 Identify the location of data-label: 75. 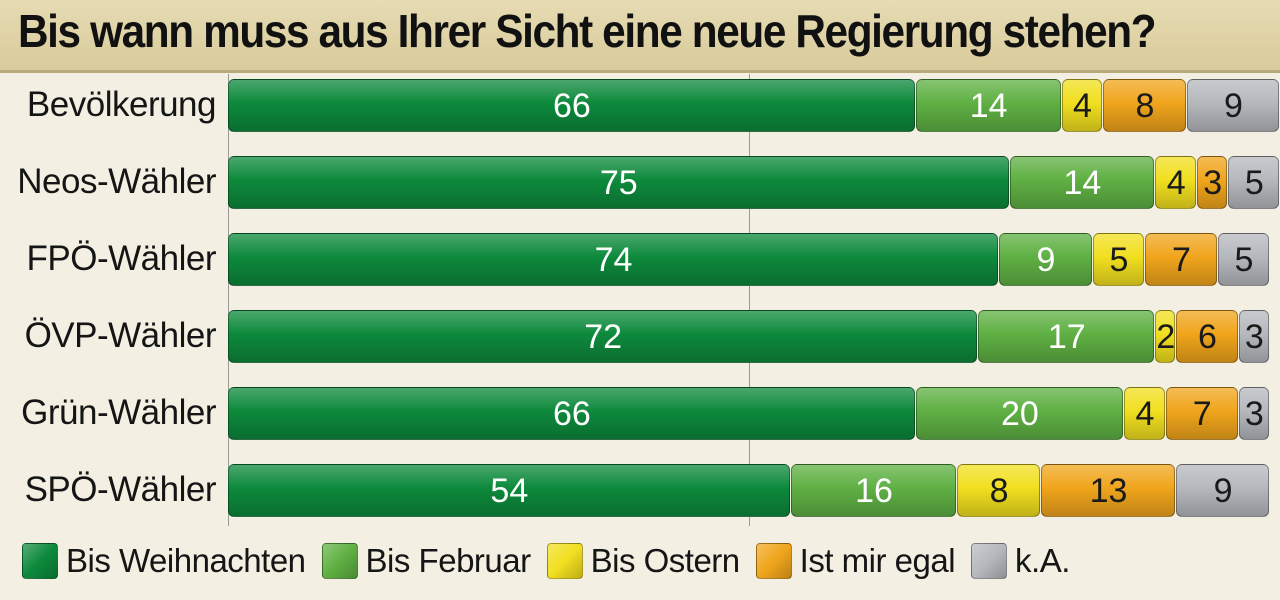
(618, 183).